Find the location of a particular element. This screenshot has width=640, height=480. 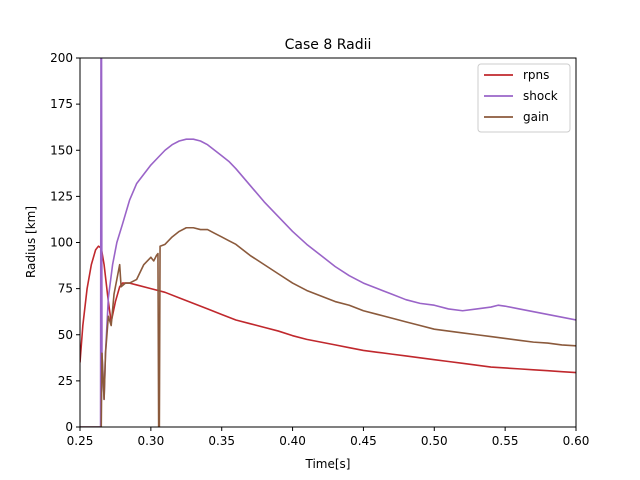

y-tick-label: 50 is located at coordinates (65, 335).